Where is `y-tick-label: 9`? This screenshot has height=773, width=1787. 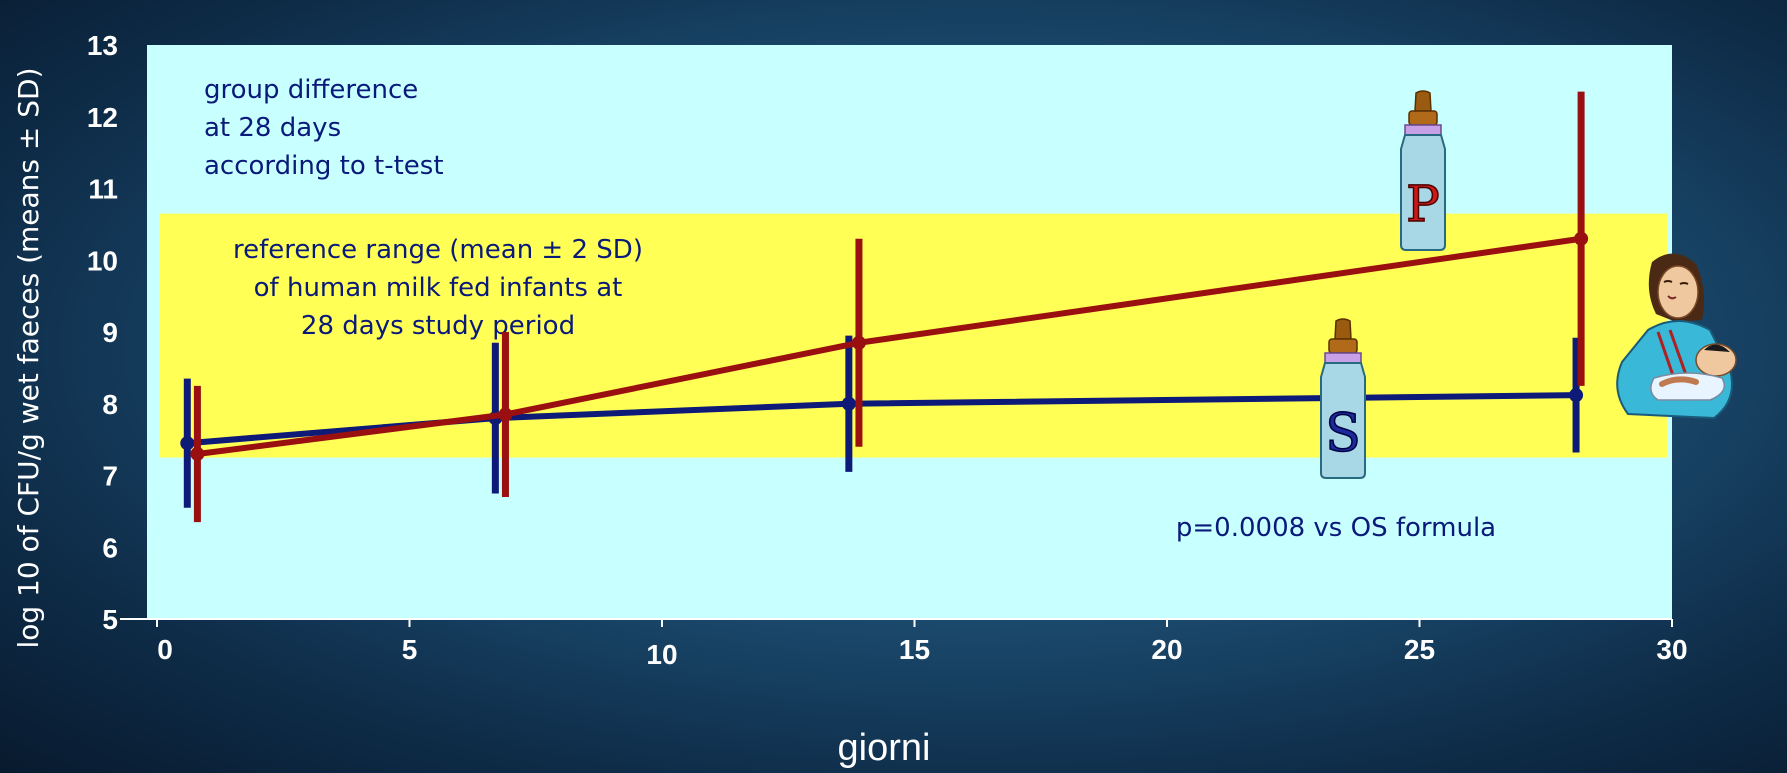
y-tick-label: 9 is located at coordinates (110, 332).